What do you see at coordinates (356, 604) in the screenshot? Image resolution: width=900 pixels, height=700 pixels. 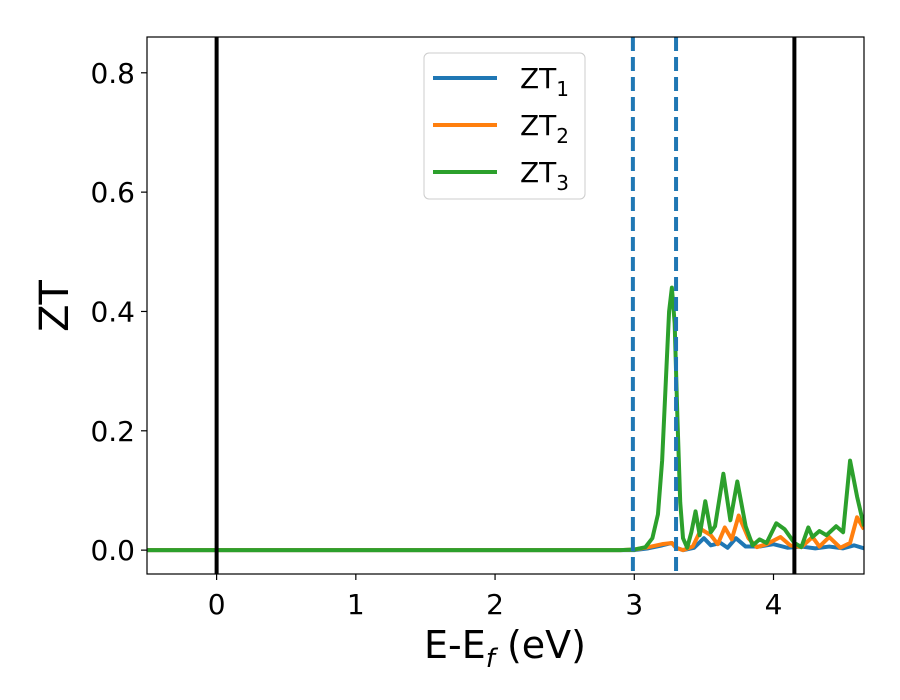 I see `x-tick-label: 1` at bounding box center [356, 604].